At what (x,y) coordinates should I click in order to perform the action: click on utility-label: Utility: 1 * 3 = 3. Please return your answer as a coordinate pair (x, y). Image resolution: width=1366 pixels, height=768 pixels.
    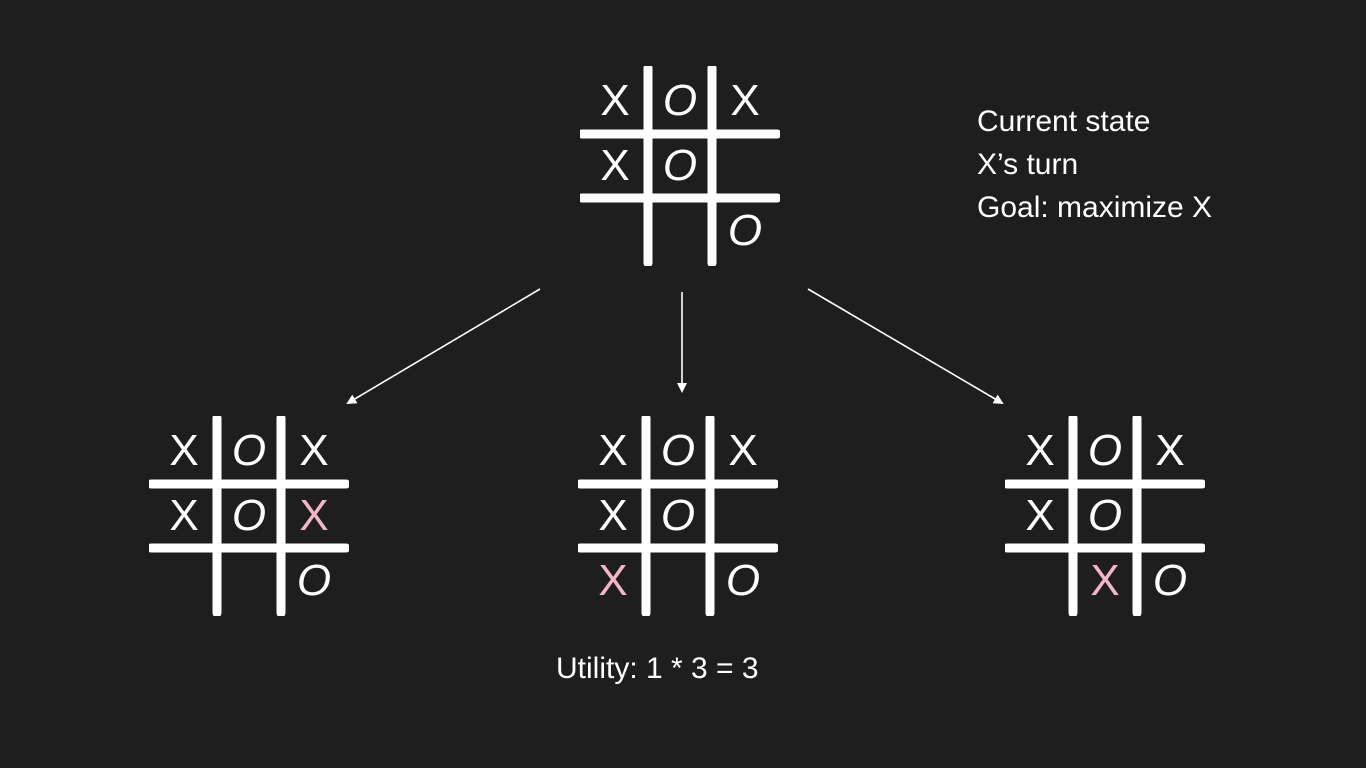
    Looking at the image, I should click on (657, 668).